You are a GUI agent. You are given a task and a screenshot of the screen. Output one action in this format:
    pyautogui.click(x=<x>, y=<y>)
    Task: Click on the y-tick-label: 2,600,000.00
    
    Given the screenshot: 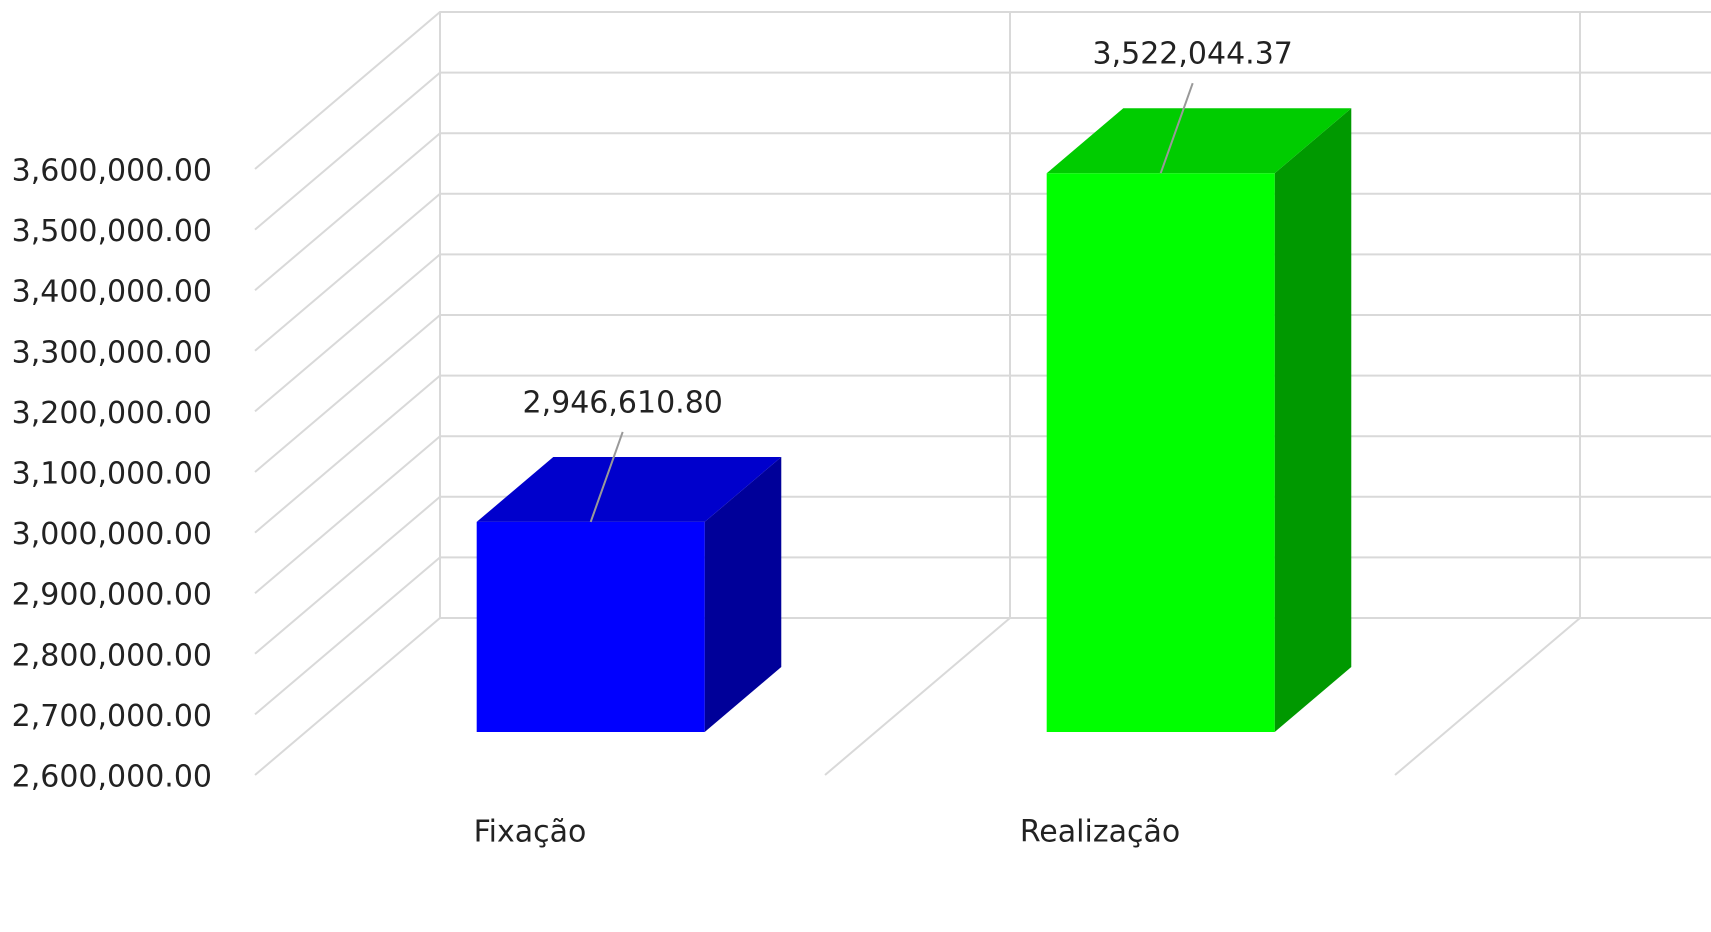 What is the action you would take?
    pyautogui.click(x=112, y=777)
    